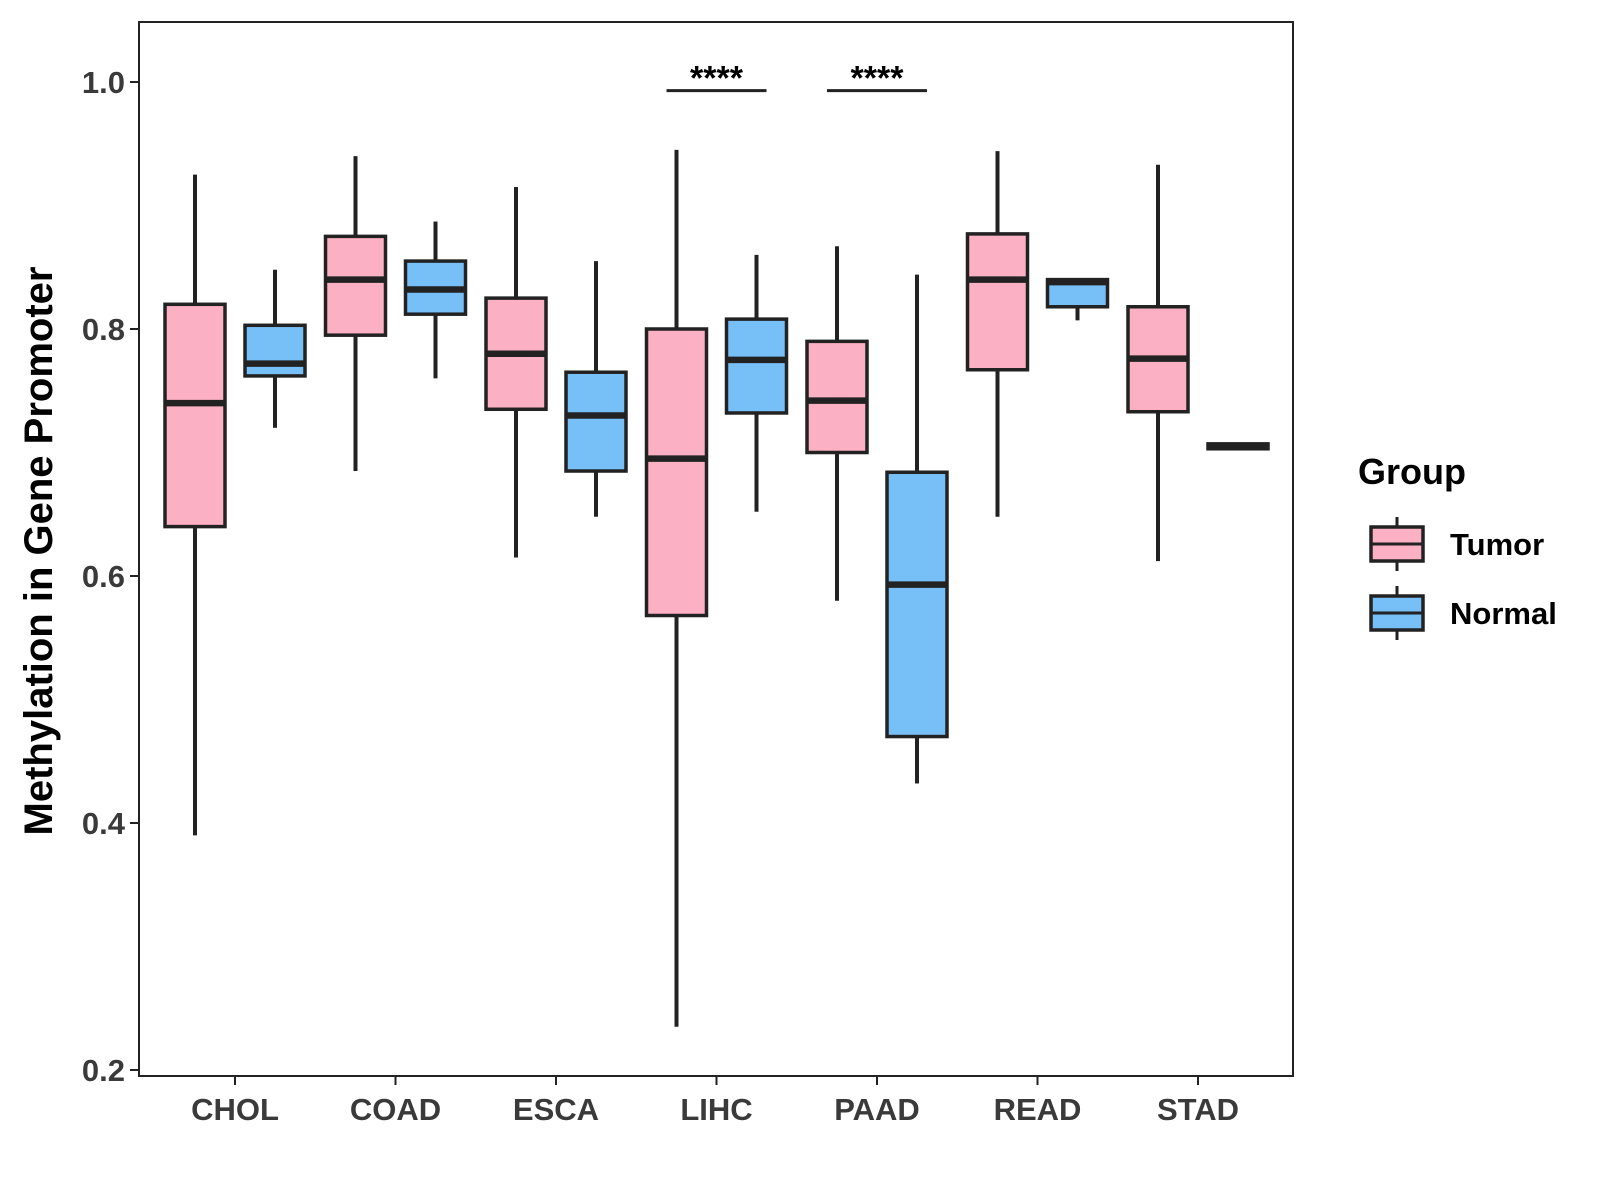 The height and width of the screenshot is (1200, 1600). I want to click on box-tumor-coad, so click(355, 314).